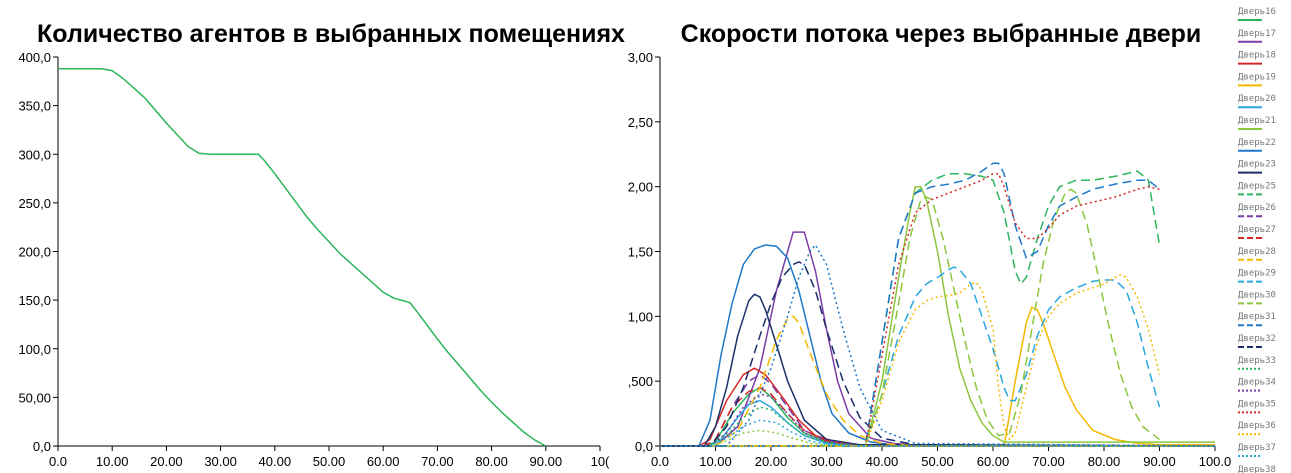 Image resolution: width=1291 pixels, height=473 pixels. What do you see at coordinates (34, 57) in the screenshot?
I see `y-tick-label: 400,0` at bounding box center [34, 57].